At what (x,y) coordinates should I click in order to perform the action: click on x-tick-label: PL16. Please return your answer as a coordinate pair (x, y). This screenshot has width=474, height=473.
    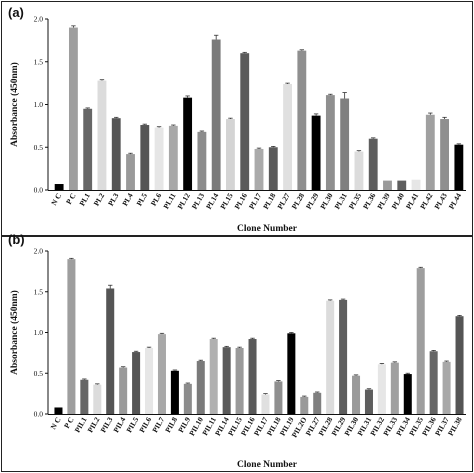
    Looking at the image, I should click on (241, 201).